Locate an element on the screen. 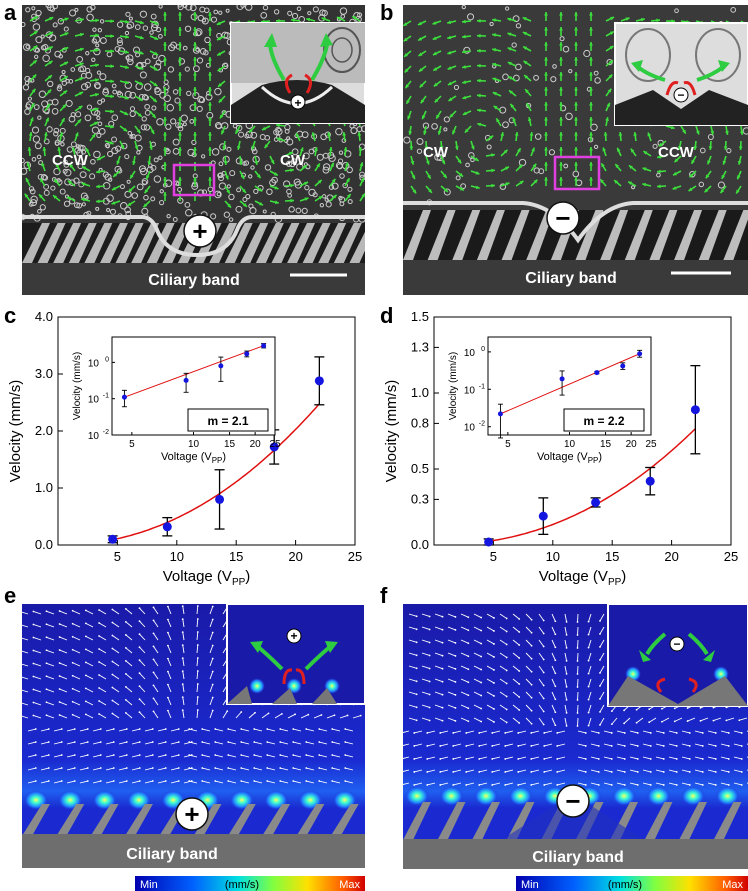 The width and height of the screenshot is (748, 891). panel-label-d: d is located at coordinates (387, 315).